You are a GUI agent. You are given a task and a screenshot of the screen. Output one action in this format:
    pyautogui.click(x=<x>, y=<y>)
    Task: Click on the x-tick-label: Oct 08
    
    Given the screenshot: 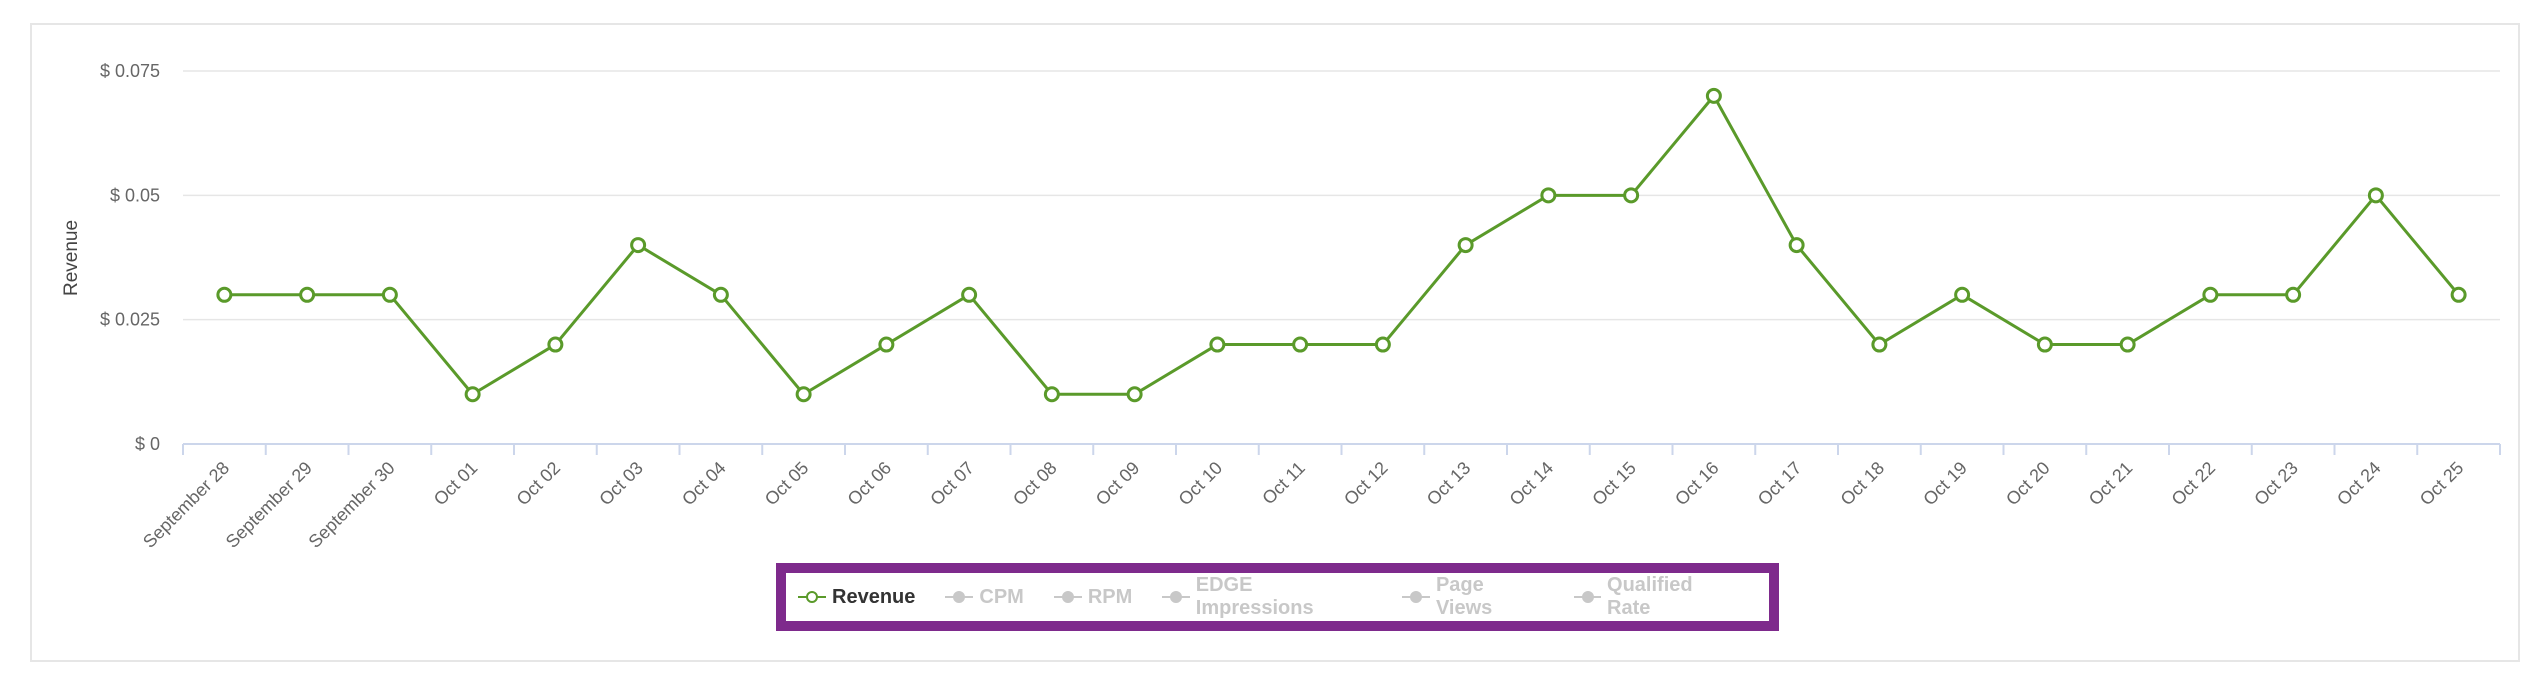 What is the action you would take?
    pyautogui.click(x=1035, y=484)
    